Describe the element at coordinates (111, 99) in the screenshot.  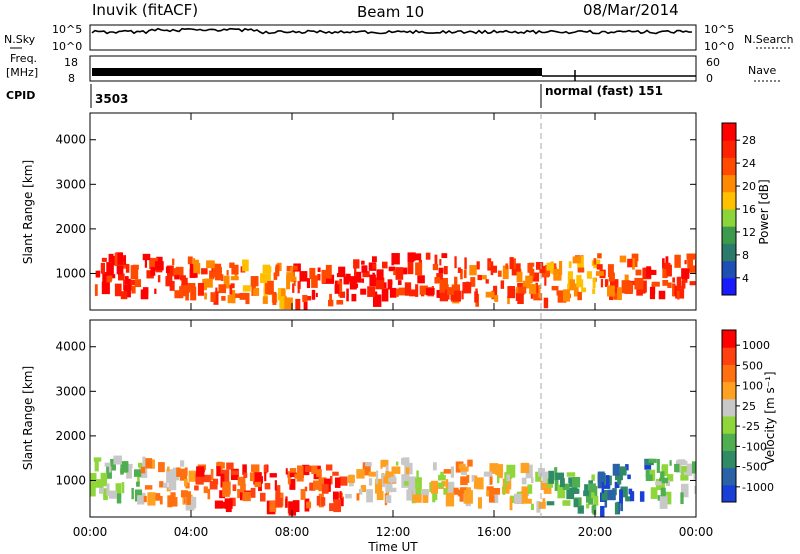
I see `cpid-first: 3503` at that location.